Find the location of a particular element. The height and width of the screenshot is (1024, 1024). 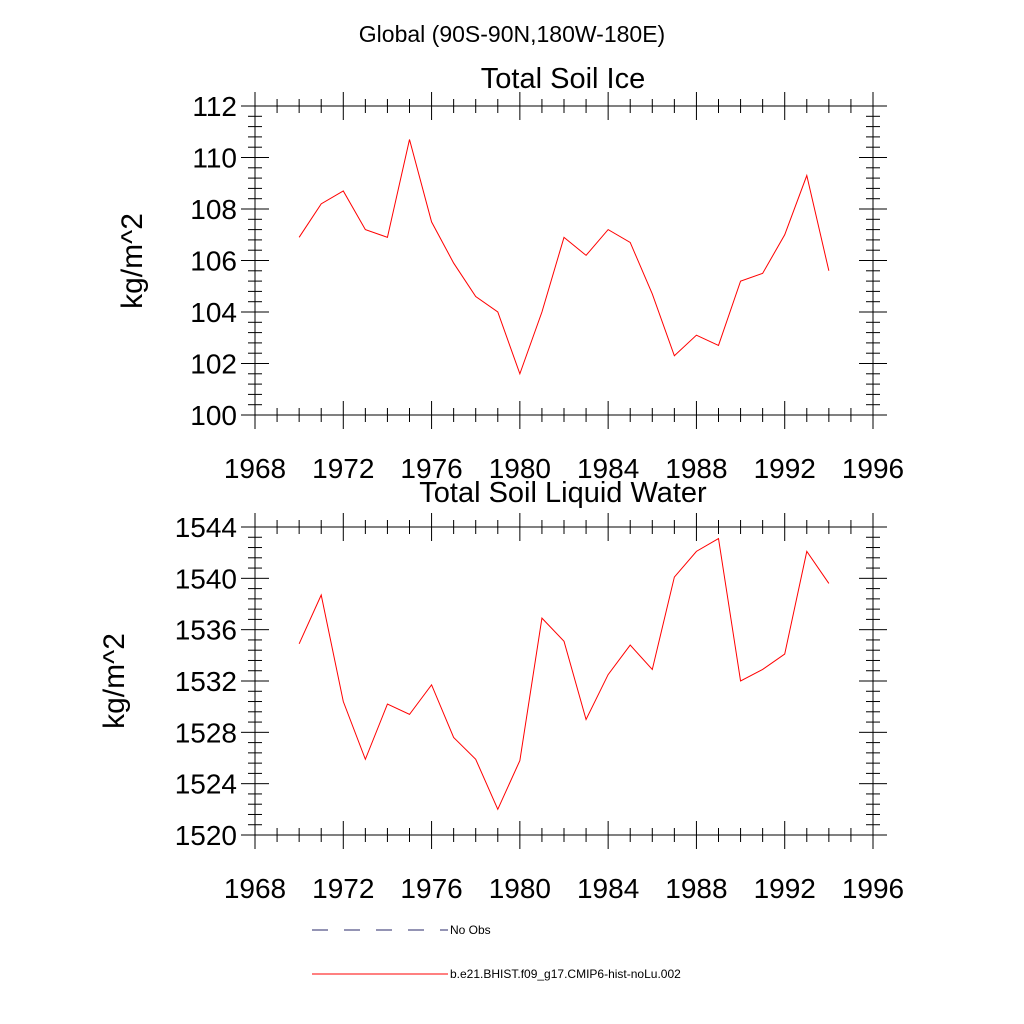

y-tick-label: 1528 is located at coordinates (206, 732).